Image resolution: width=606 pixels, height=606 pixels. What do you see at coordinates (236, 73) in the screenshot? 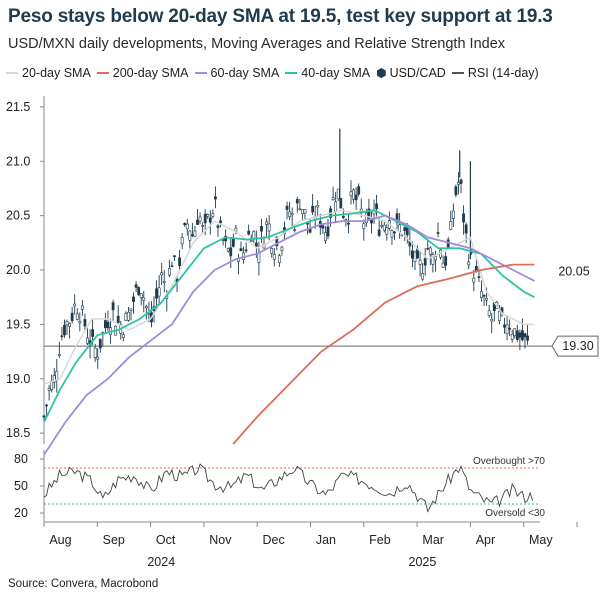
I see `legend-item-60-day-sma: 60-day SMA` at bounding box center [236, 73].